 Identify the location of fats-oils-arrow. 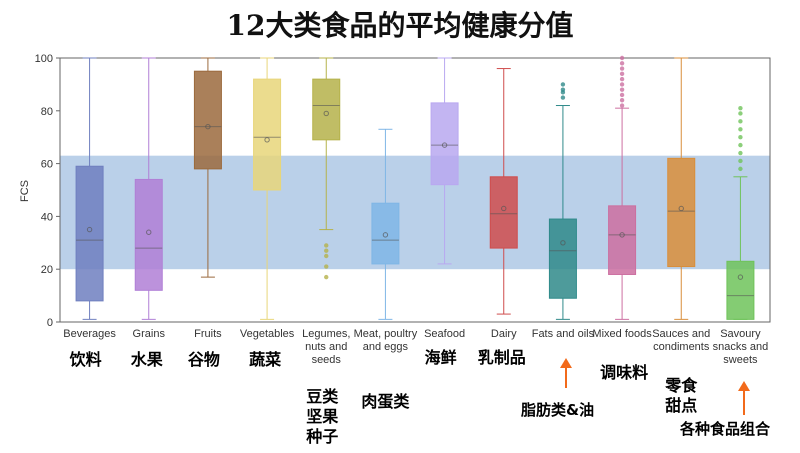
(566, 373).